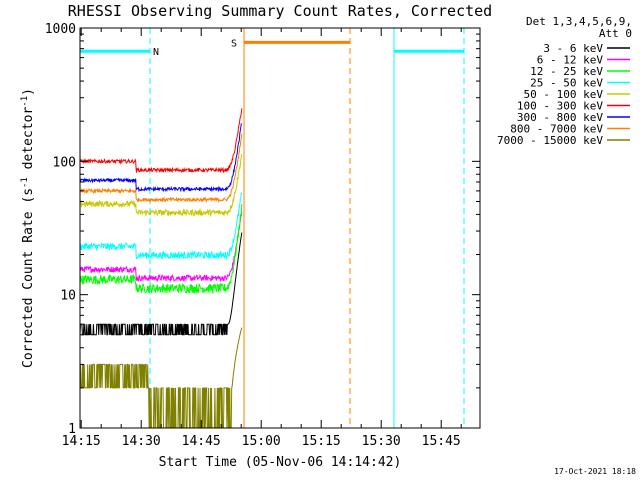 The image size is (640, 480). Describe the element at coordinates (156, 52) in the screenshot. I see `flag-label: N` at that location.